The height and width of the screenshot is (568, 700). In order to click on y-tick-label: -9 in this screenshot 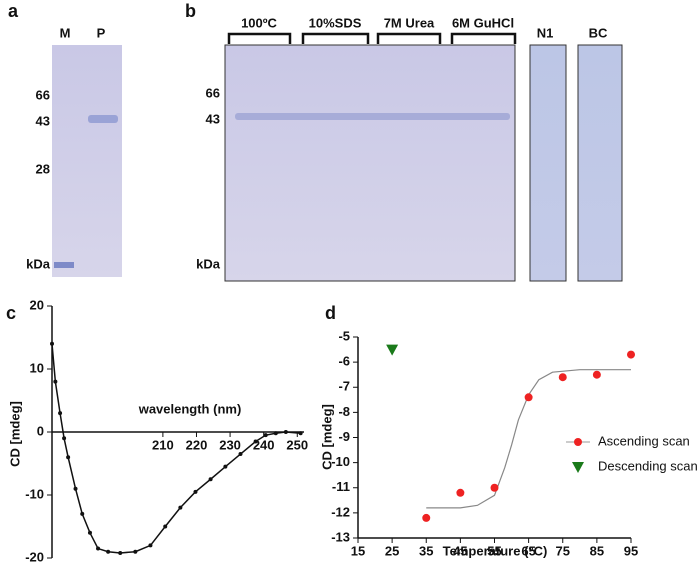, I will do `click(344, 436)`.